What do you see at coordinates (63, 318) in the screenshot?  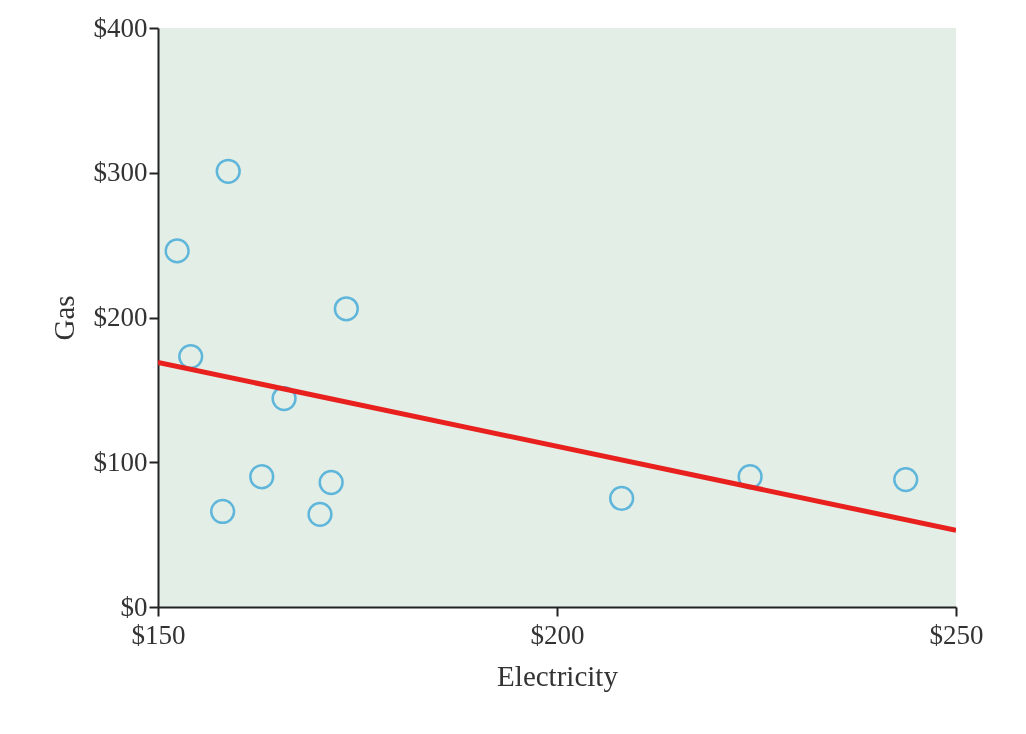 I see `y-axis-title: Gas` at bounding box center [63, 318].